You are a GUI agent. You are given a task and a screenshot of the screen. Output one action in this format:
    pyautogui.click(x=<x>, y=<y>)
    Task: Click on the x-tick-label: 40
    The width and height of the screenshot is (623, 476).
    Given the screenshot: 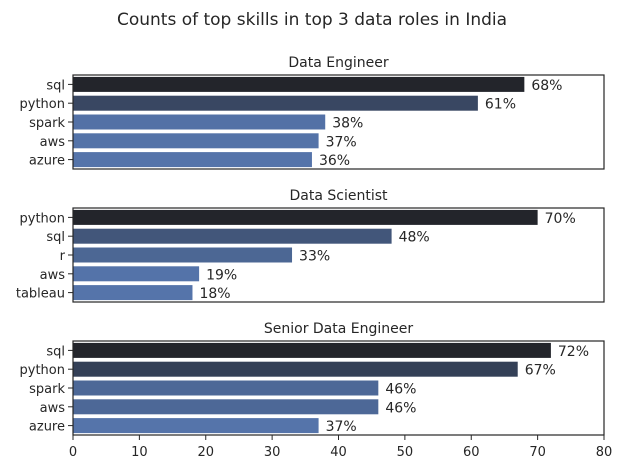 What is the action you would take?
    pyautogui.click(x=338, y=452)
    